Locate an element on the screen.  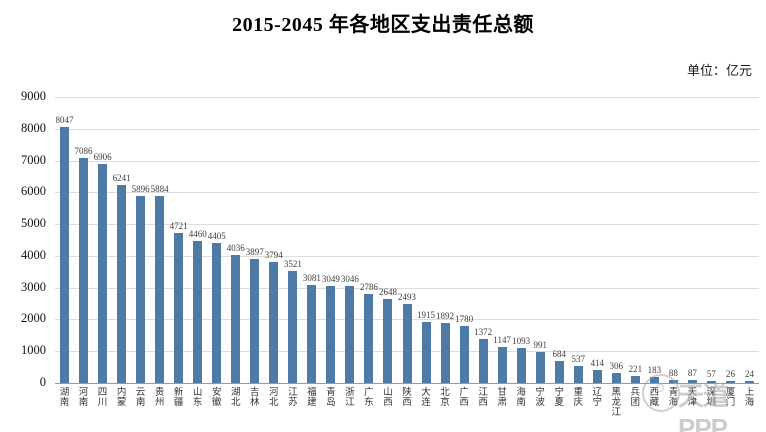
value-label: 3897 is located at coordinates (254, 252).